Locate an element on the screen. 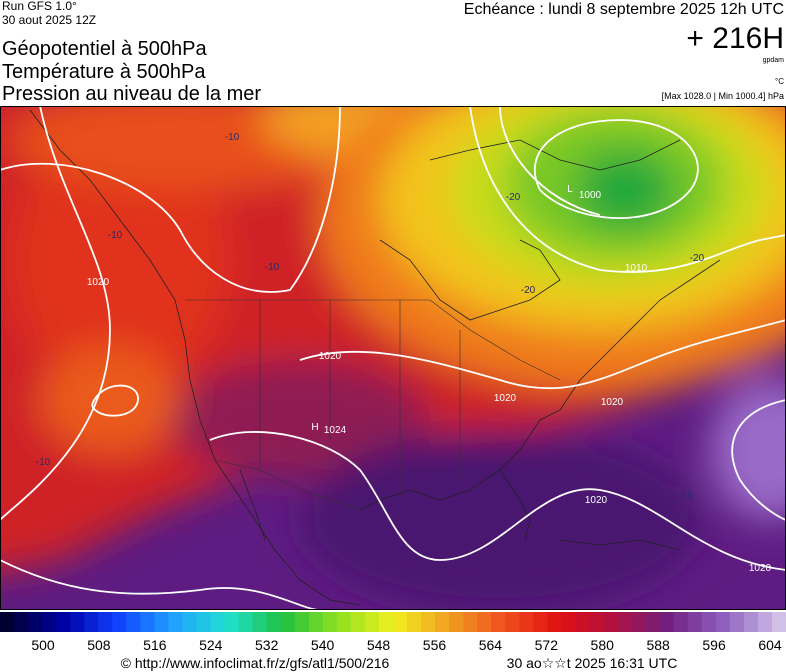  contour-label: 1010 is located at coordinates (636, 268).